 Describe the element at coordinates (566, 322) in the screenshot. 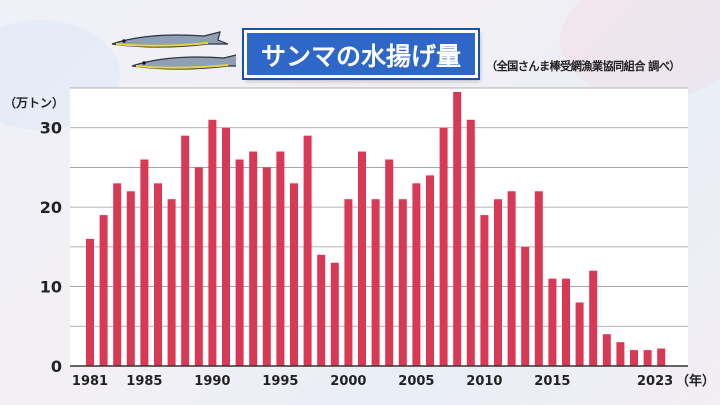

I see `bar-2016` at that location.